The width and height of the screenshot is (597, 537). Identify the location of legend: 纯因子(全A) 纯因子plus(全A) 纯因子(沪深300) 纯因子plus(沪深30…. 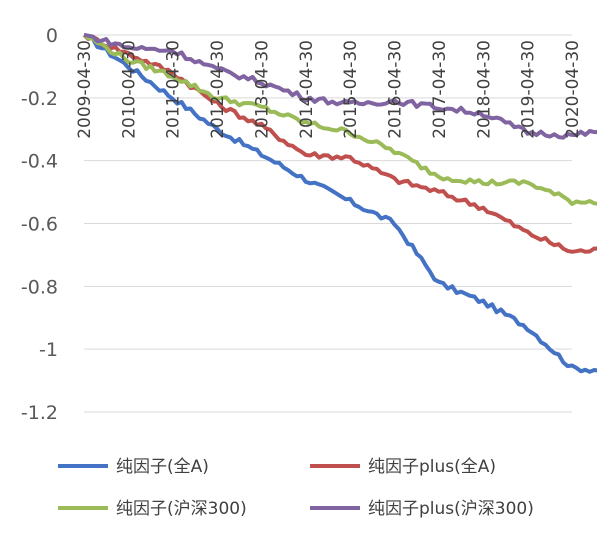
(296, 488).